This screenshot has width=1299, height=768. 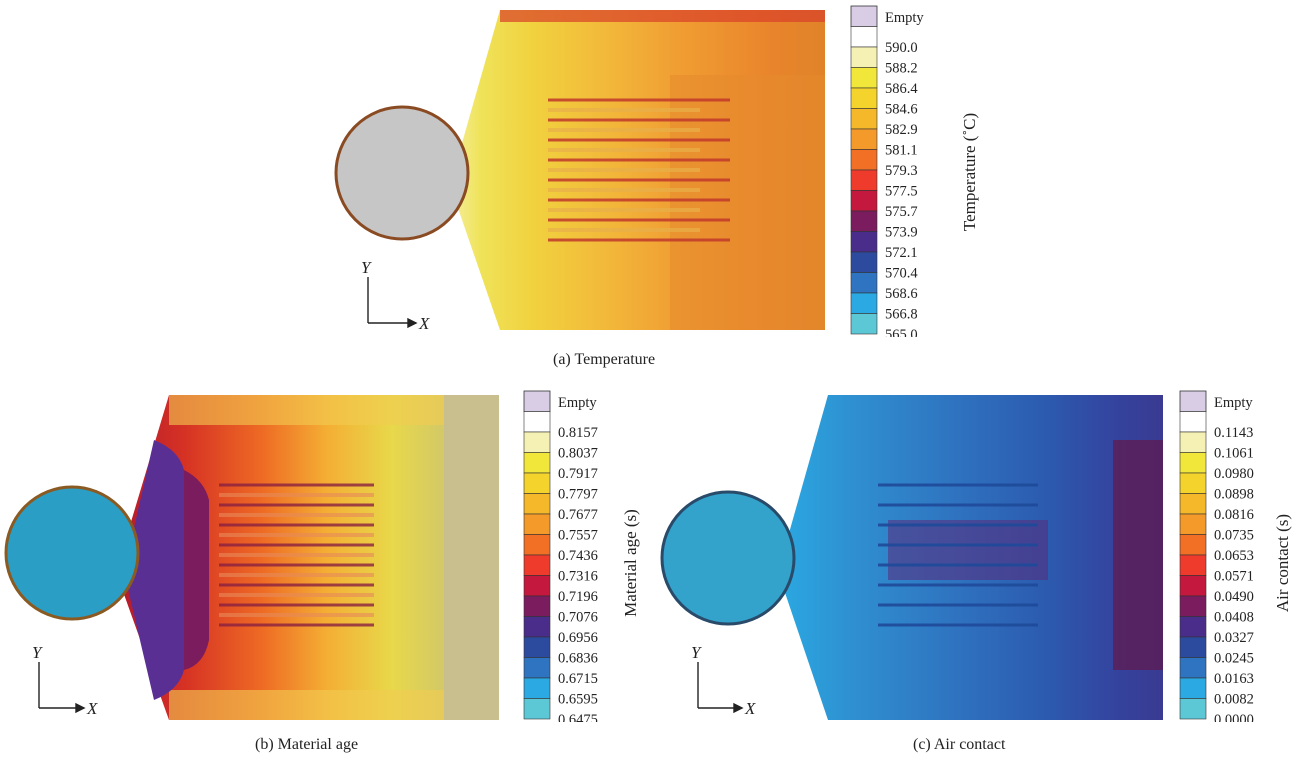 I want to click on panel-b-x-axis-label: X, so click(x=92, y=708).